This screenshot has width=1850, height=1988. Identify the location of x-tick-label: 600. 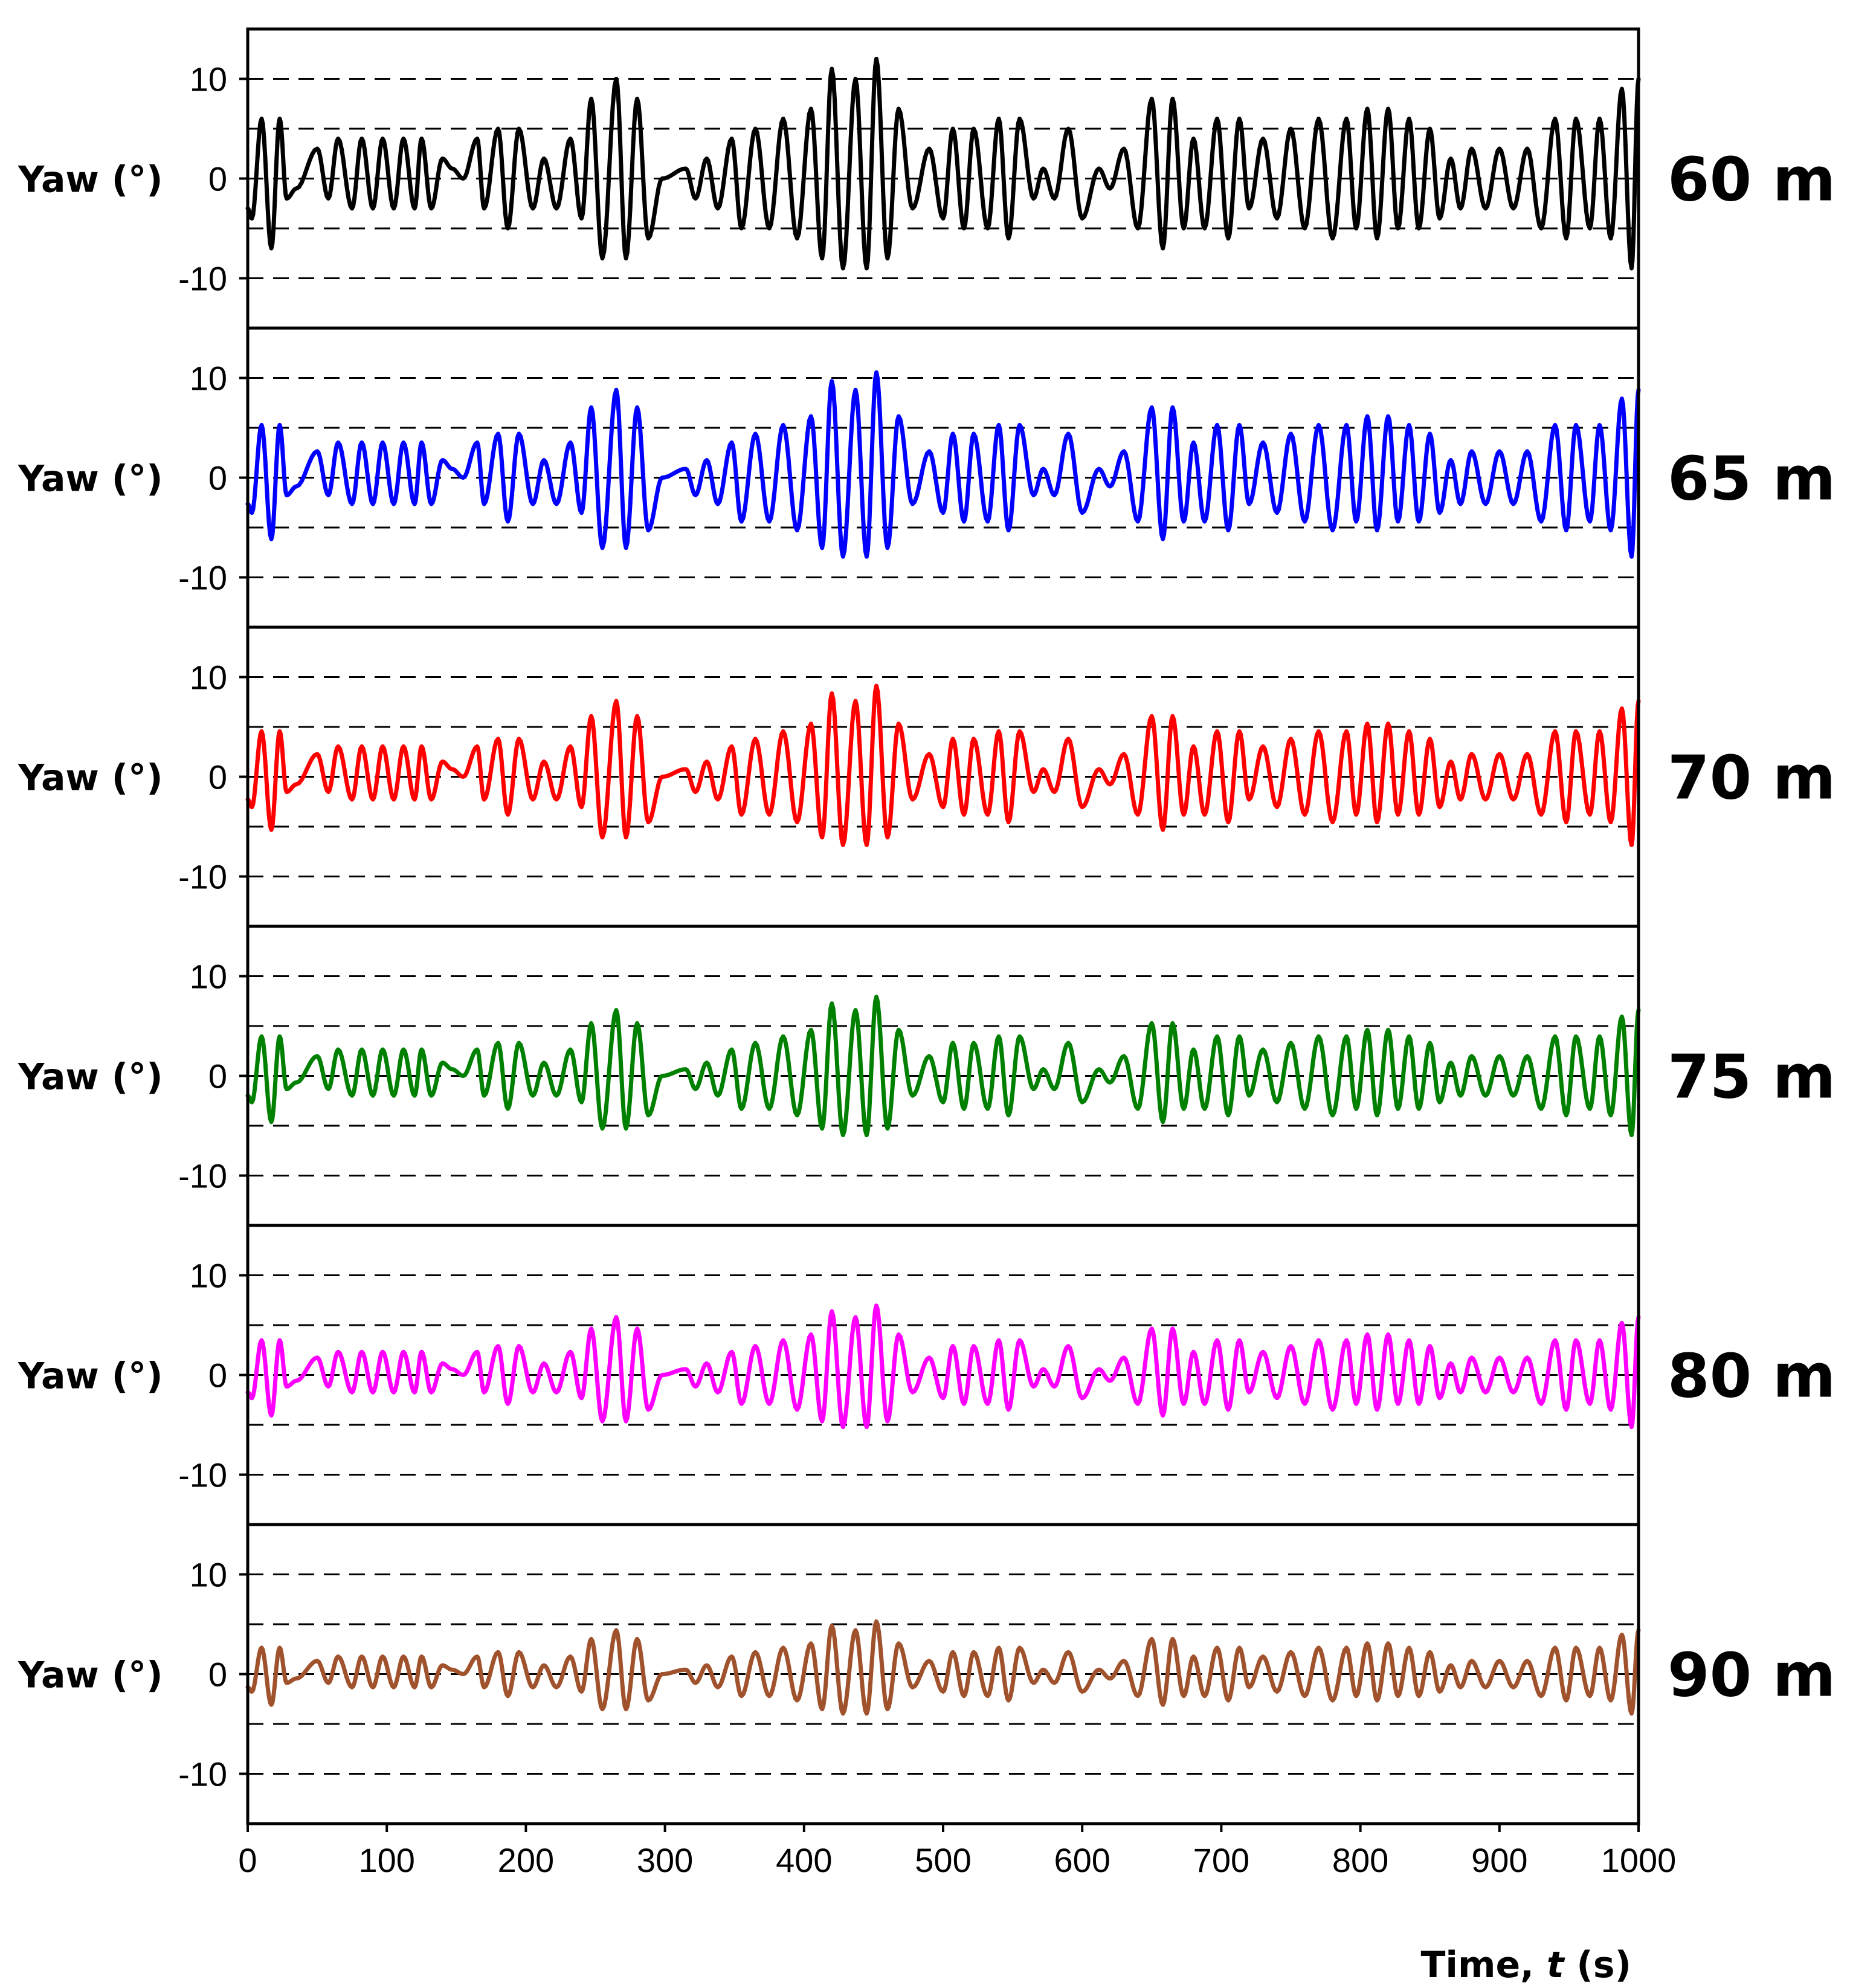
(1082, 1860).